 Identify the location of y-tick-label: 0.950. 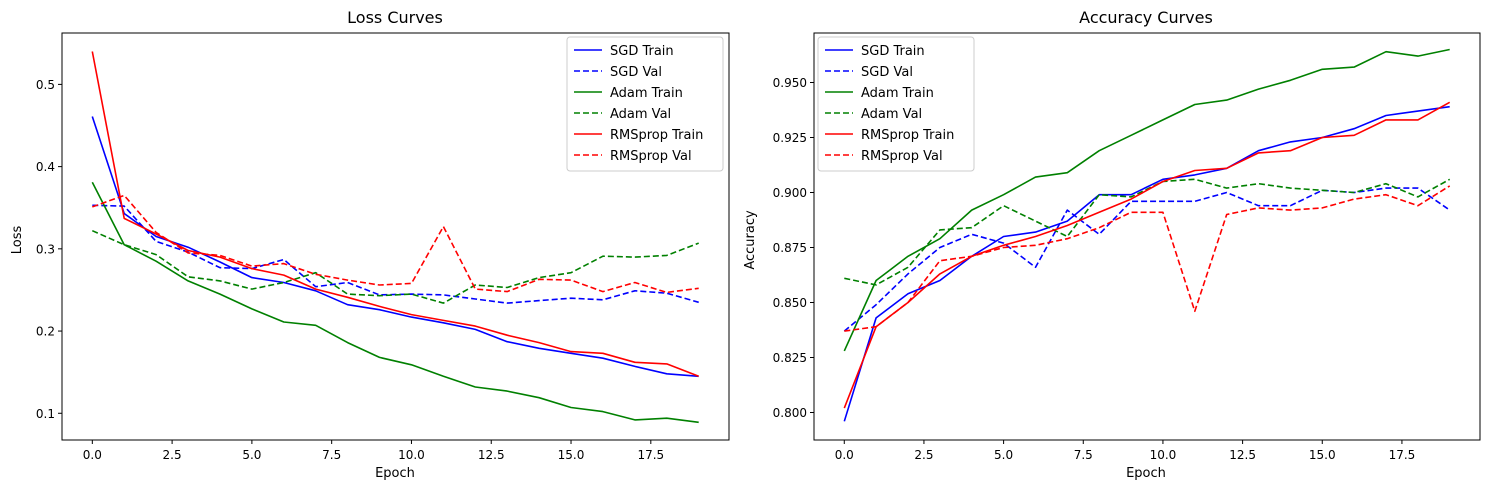
(790, 83).